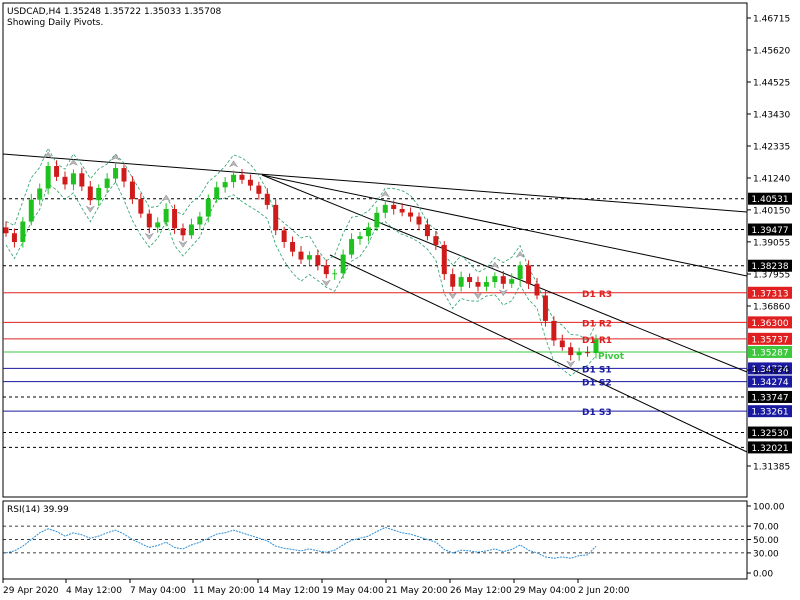  I want to click on rsi-axis: 100.00 70.00 50.00 30.00 0.00, so click(766, 541).